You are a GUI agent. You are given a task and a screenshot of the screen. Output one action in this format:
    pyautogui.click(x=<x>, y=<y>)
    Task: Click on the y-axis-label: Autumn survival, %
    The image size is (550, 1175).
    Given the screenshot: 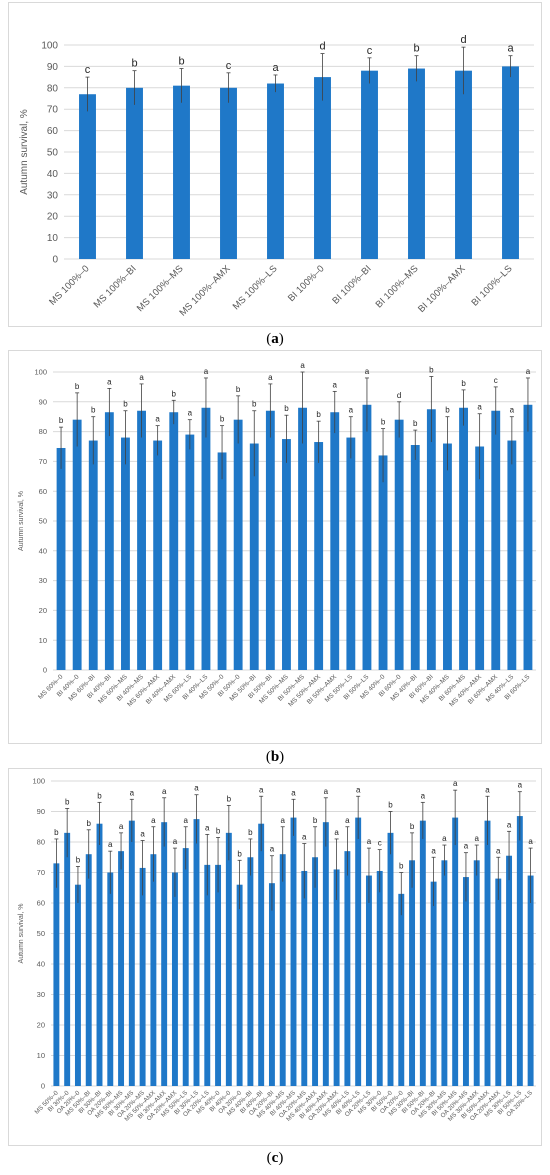 What is the action you would take?
    pyautogui.click(x=21, y=521)
    